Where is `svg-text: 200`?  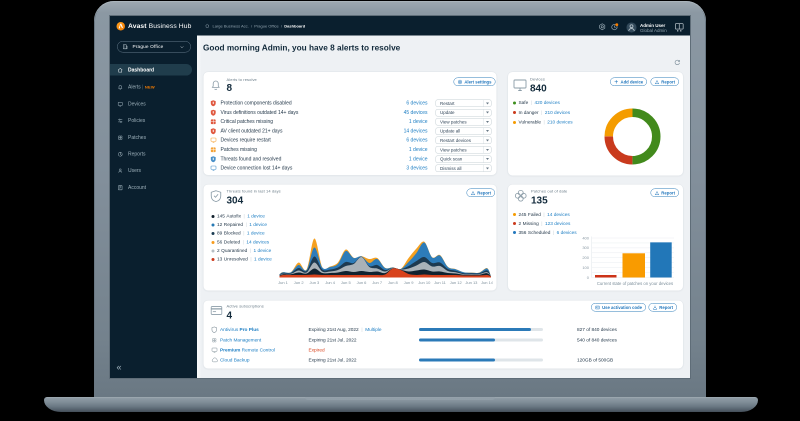
svg-text: 200 is located at coordinates (585, 257).